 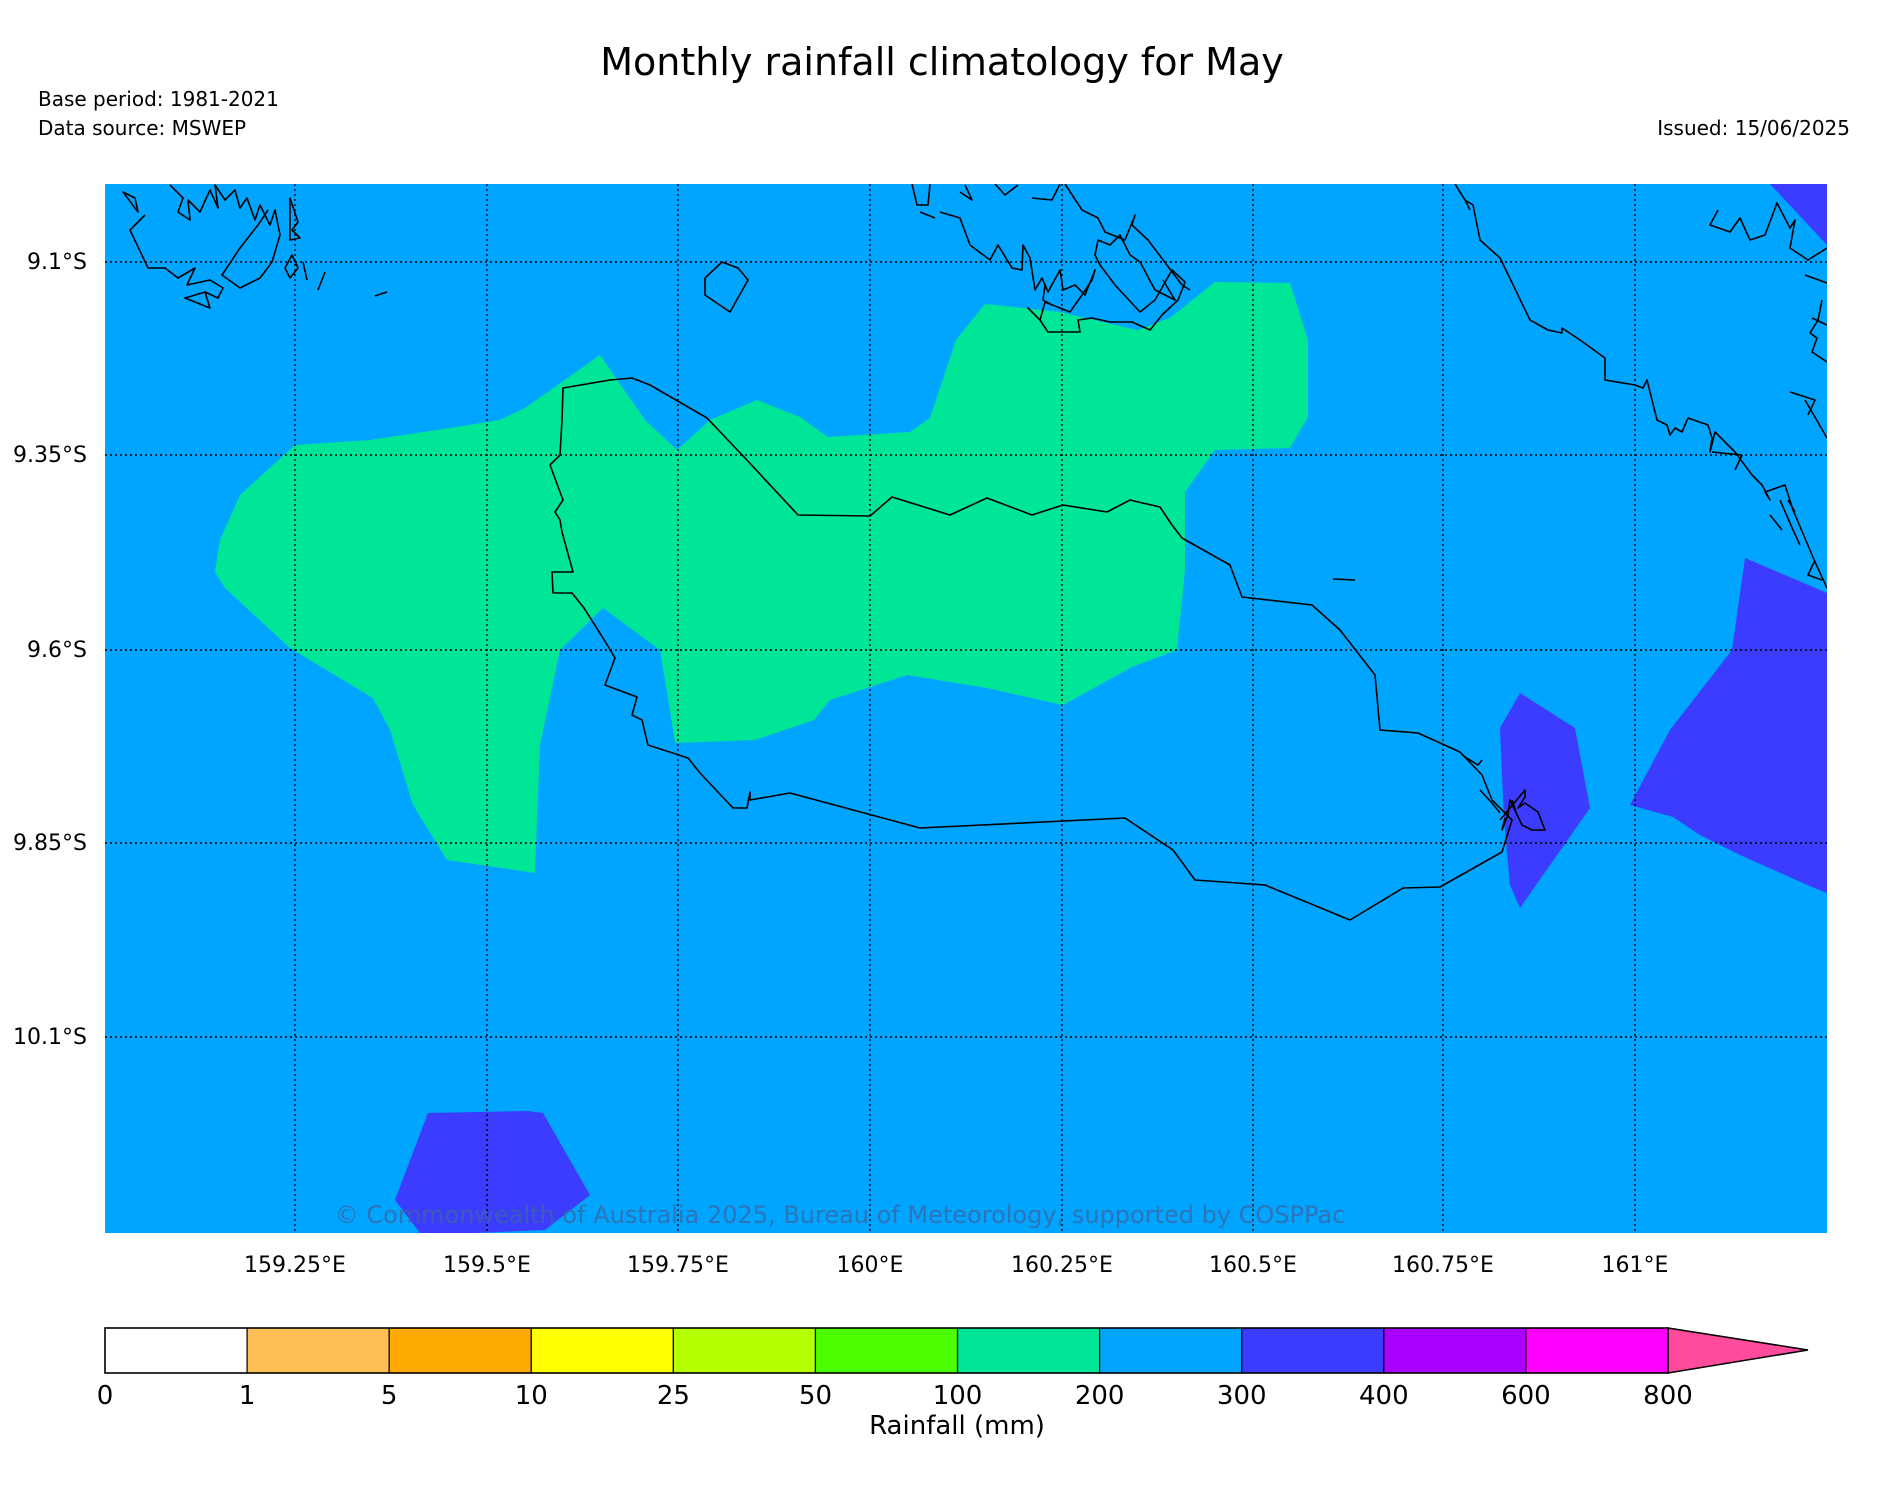 What do you see at coordinates (941, 62) in the screenshot?
I see `figure-title: Monthly rainfall climatology for May` at bounding box center [941, 62].